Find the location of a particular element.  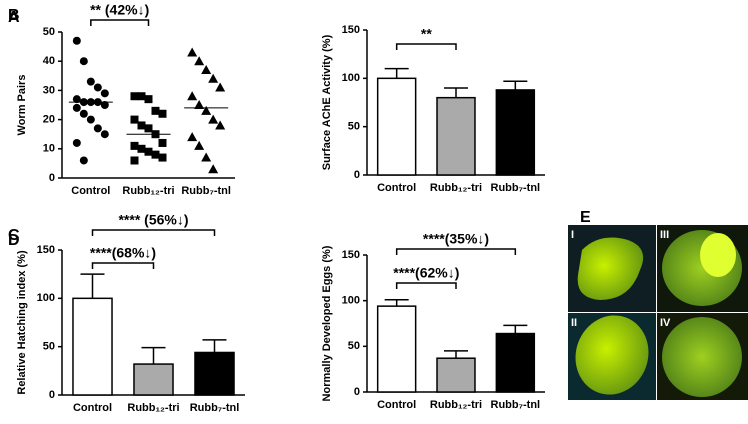

annotation: ****(68%↓) is located at coordinates (123, 253).